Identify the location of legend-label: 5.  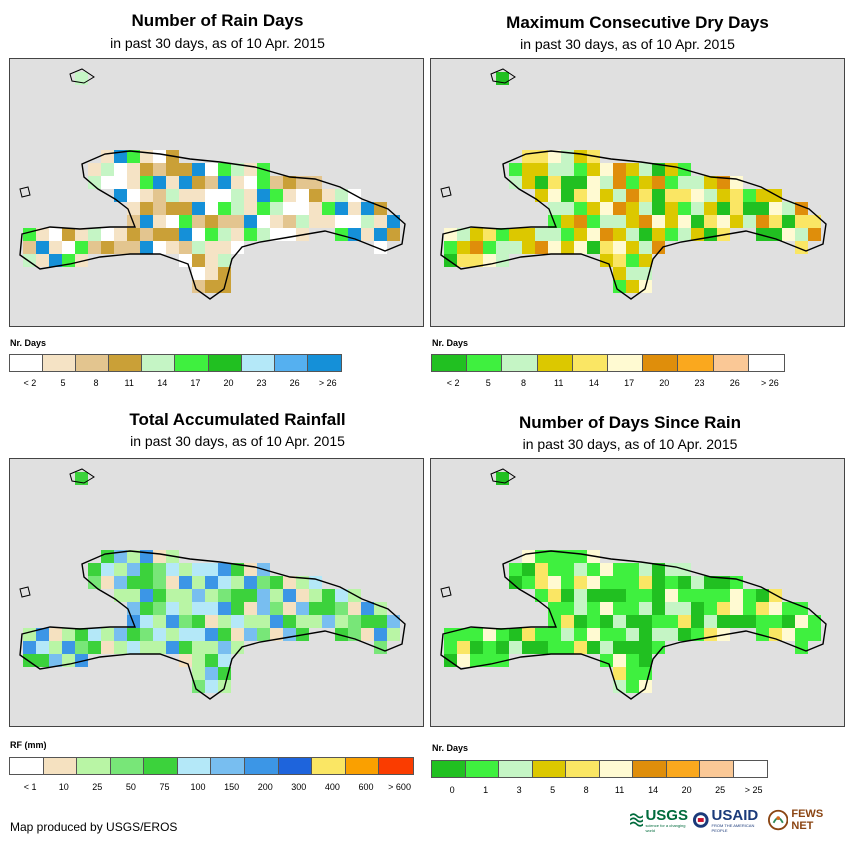
(488, 383).